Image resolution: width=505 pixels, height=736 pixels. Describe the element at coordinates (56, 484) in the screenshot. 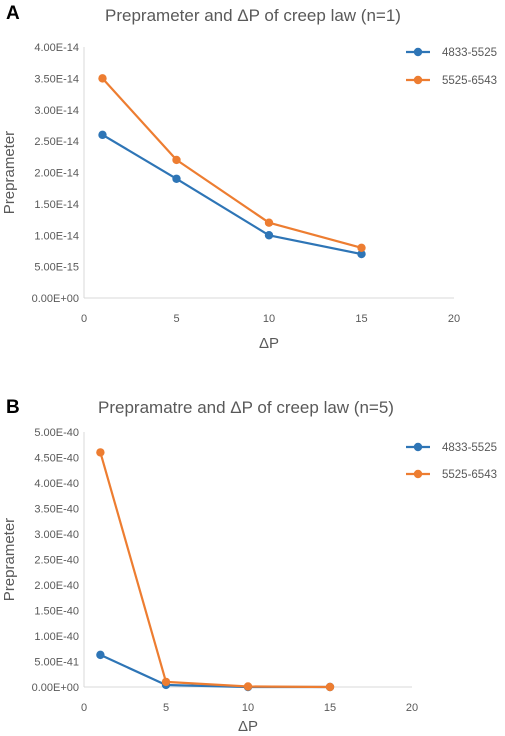

I see `y-tick-label: 4.00E-40` at that location.